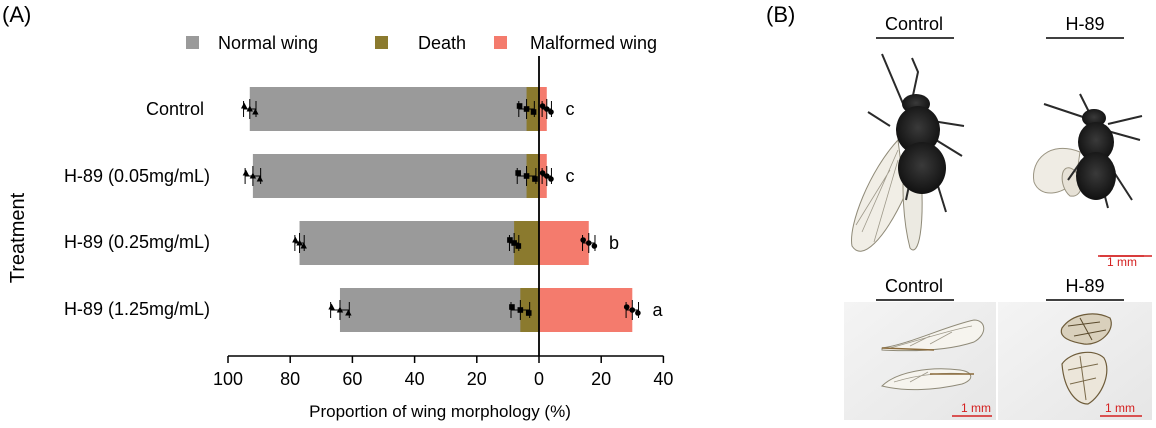 The width and height of the screenshot is (1156, 428). What do you see at coordinates (1084, 24) in the screenshot?
I see `photo-label-h89-top: H-89` at bounding box center [1084, 24].